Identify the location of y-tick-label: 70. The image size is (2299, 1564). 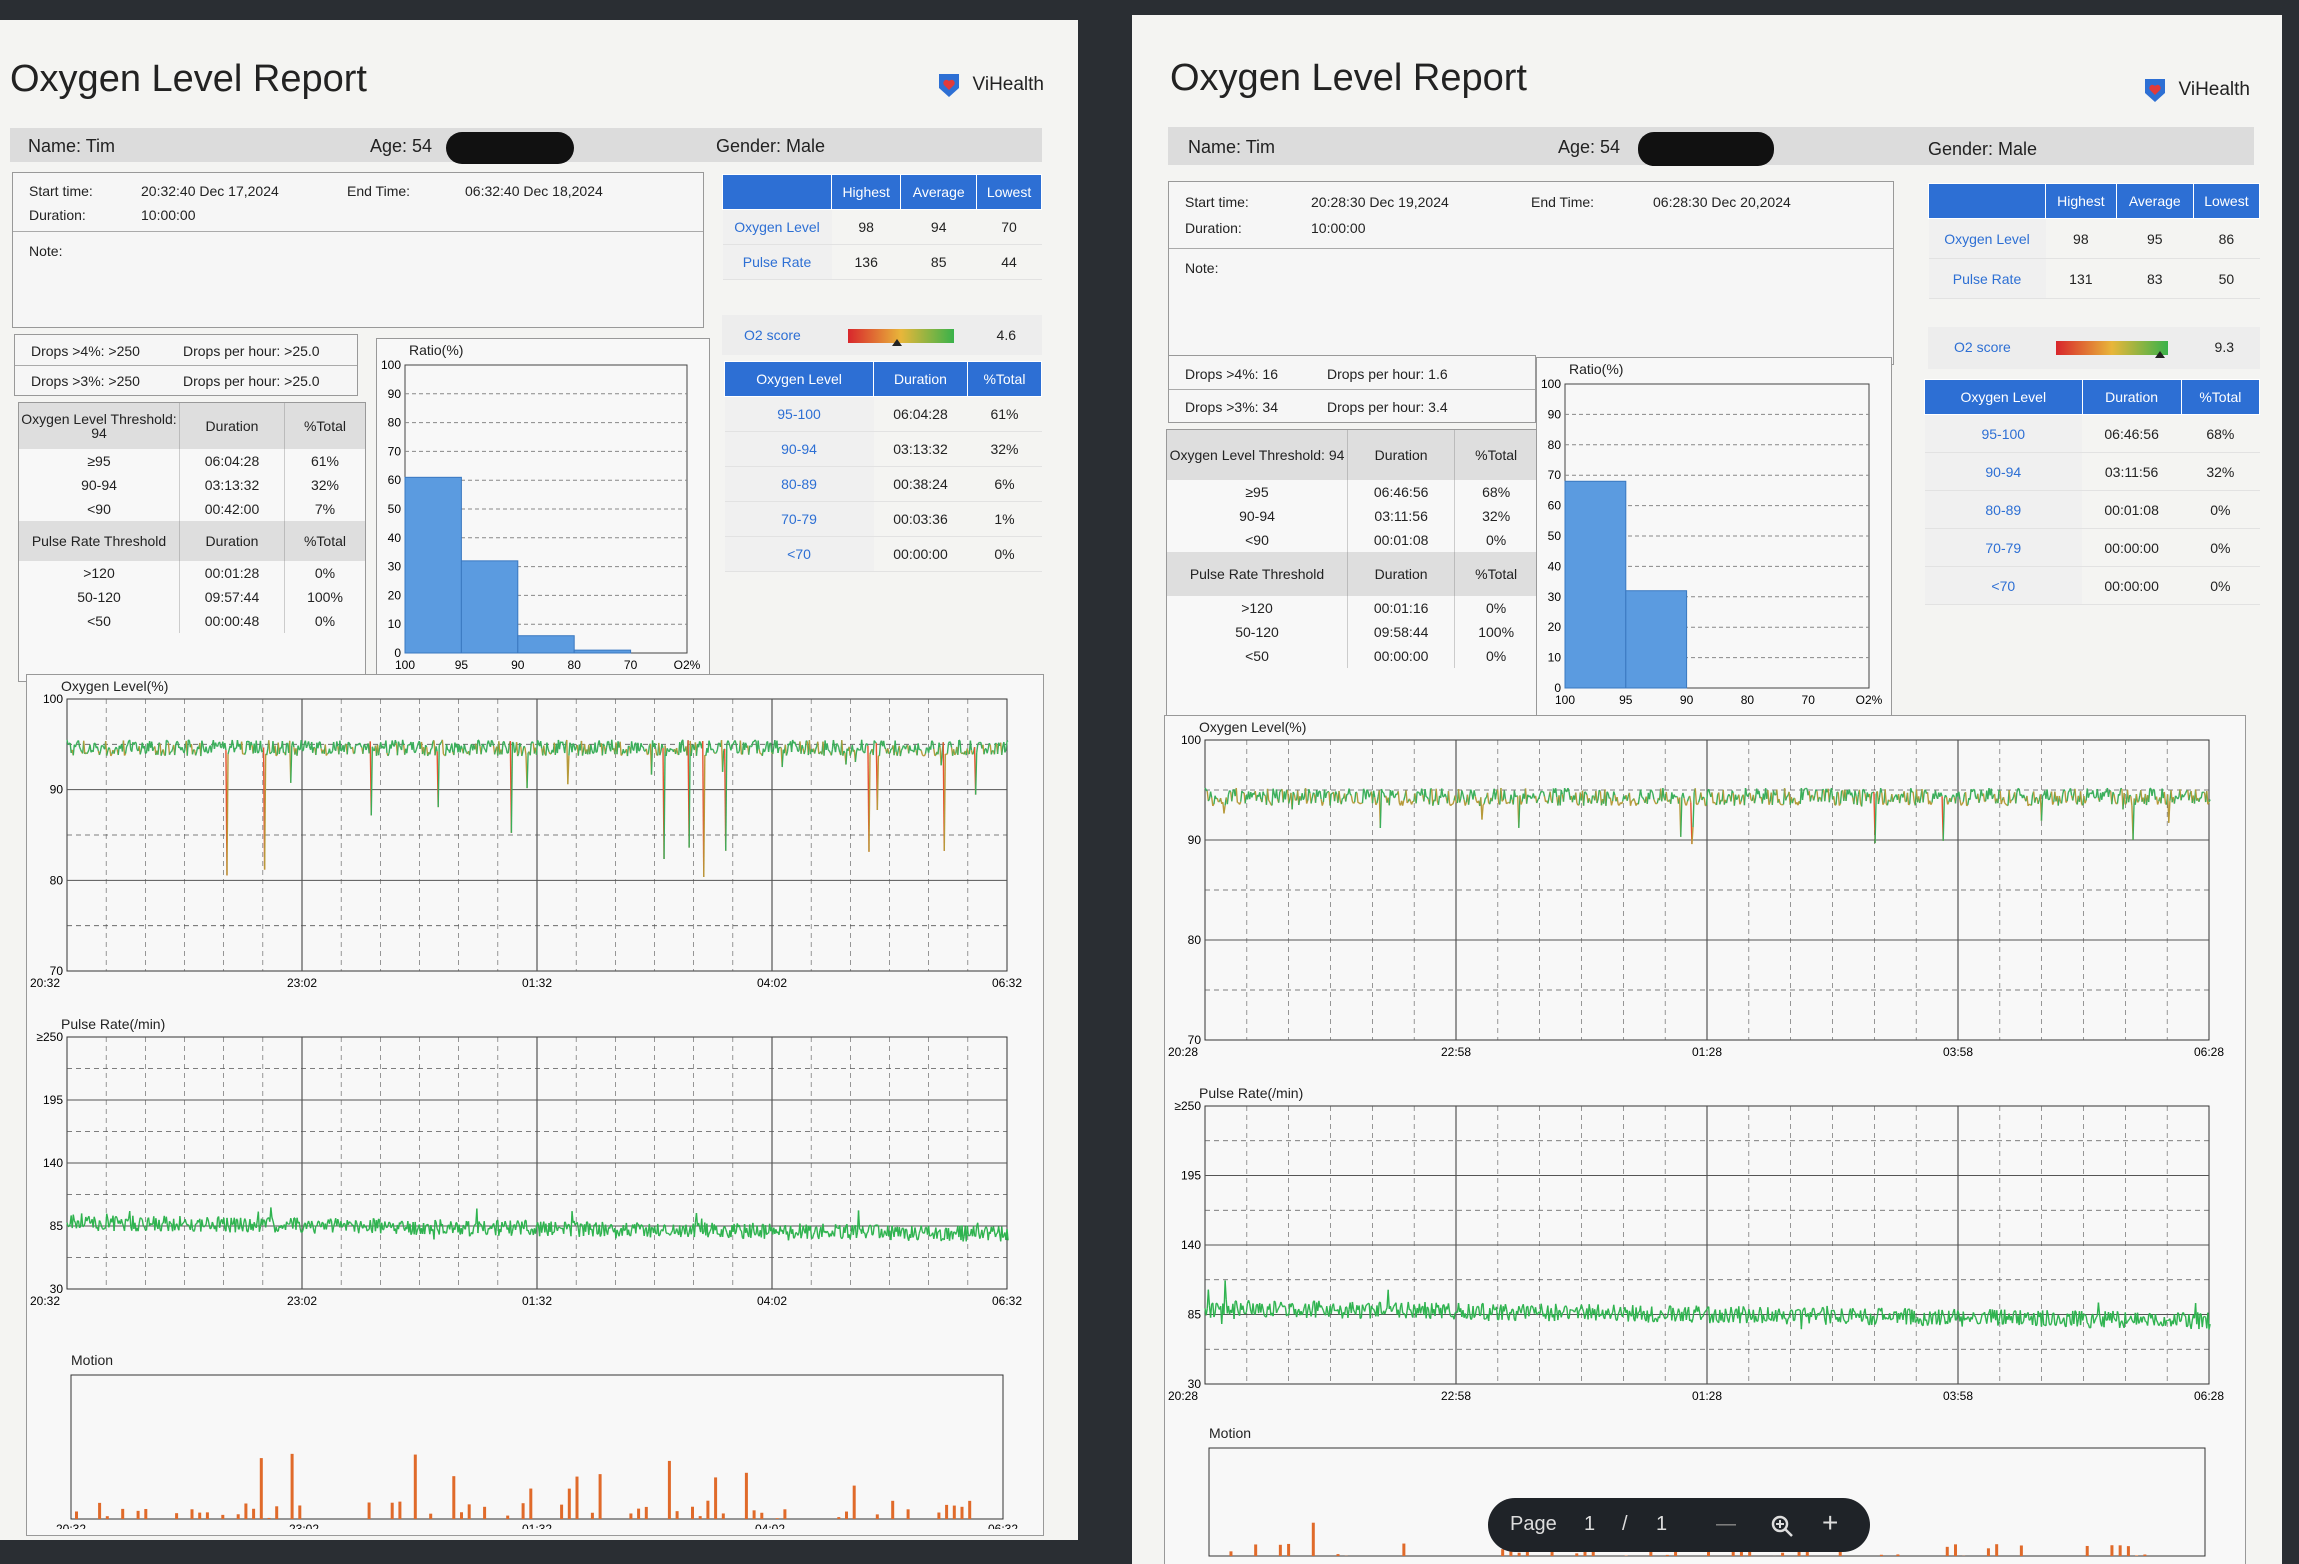
(395, 451).